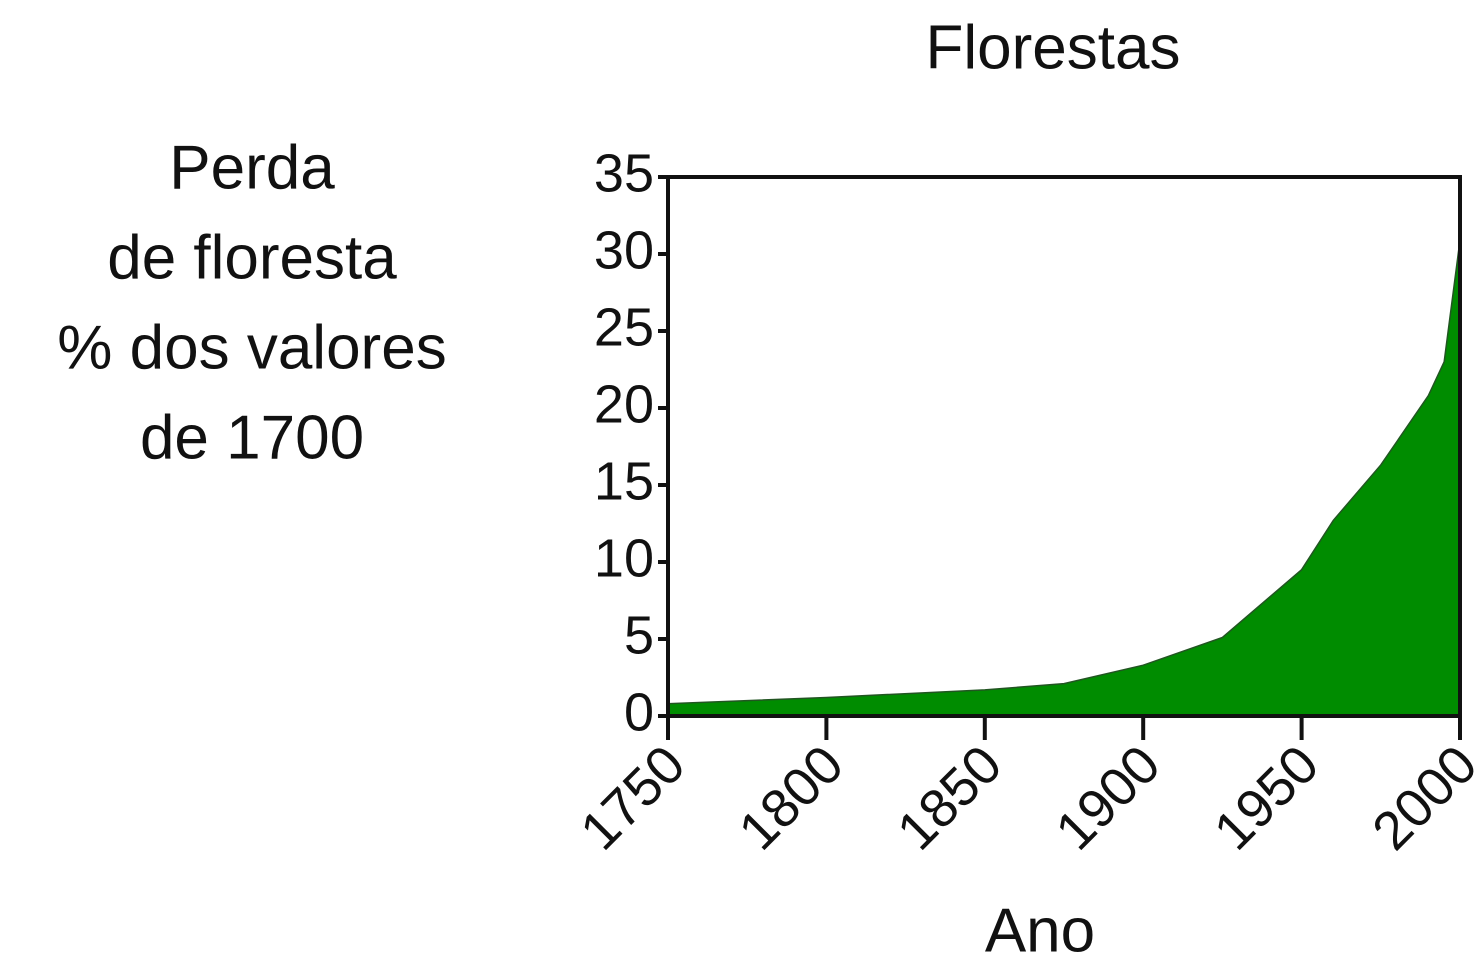 The image size is (1477, 963). Describe the element at coordinates (252, 437) in the screenshot. I see `y-axis-label: de 1700` at that location.